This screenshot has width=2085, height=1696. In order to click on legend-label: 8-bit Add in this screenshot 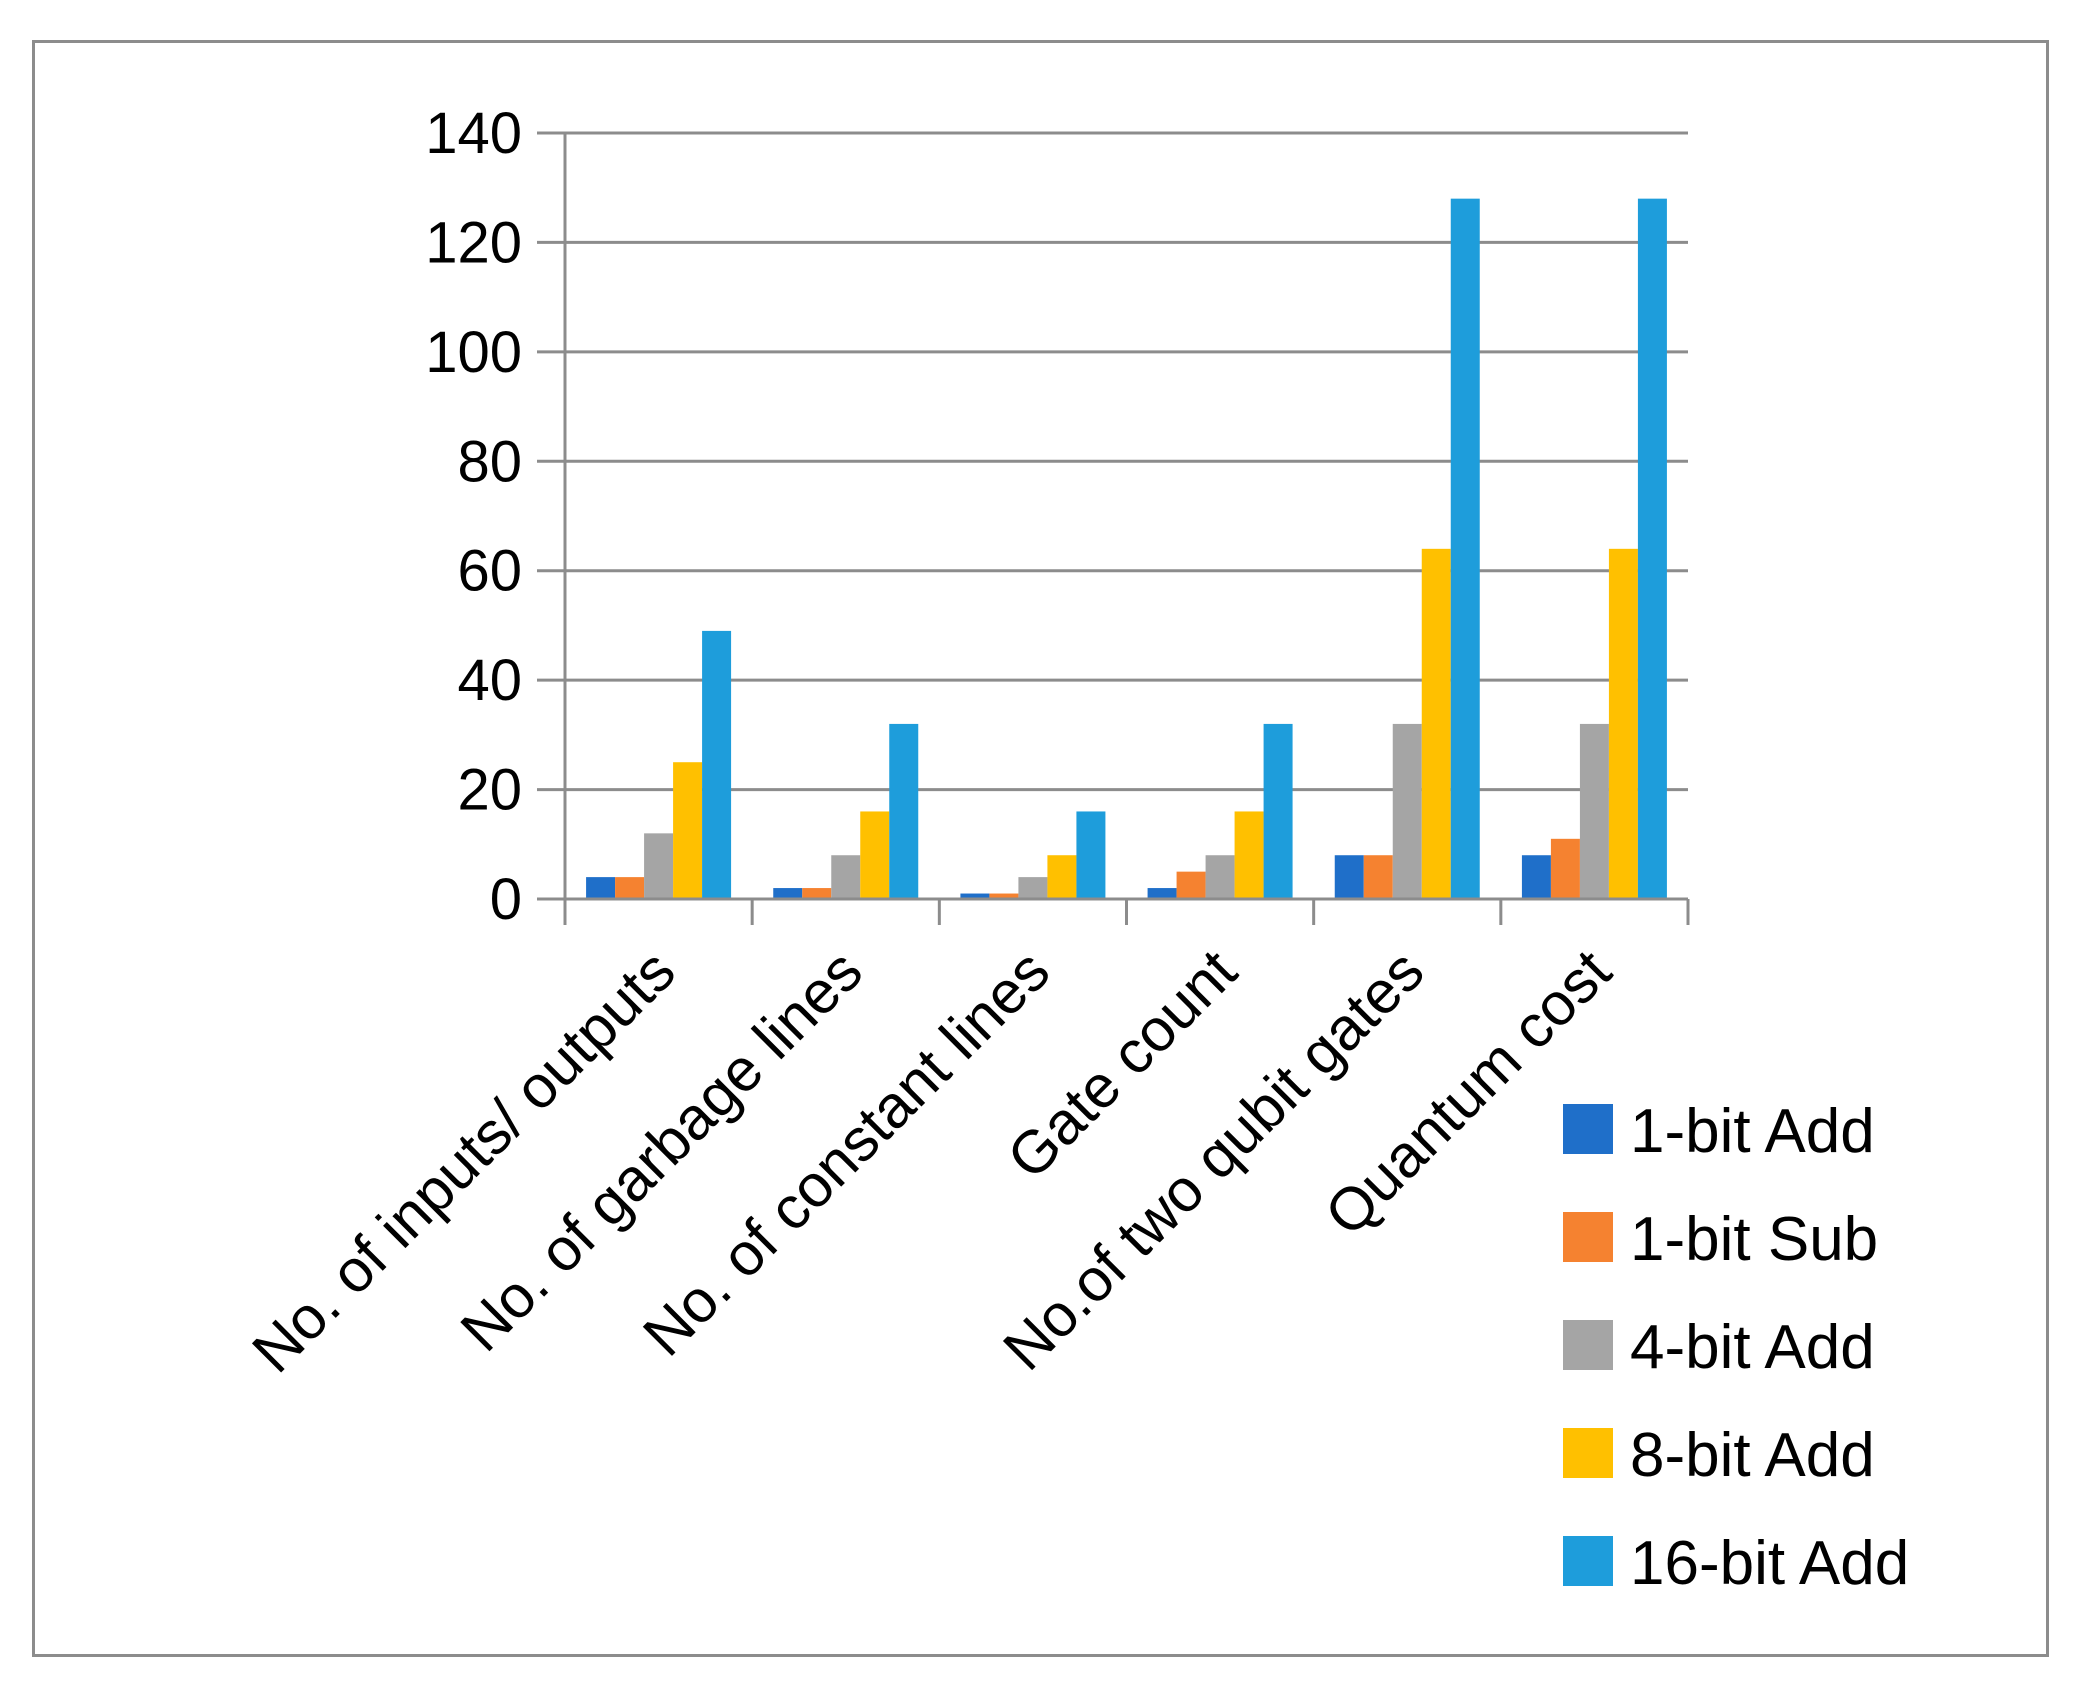, I will do `click(1752, 1455)`.